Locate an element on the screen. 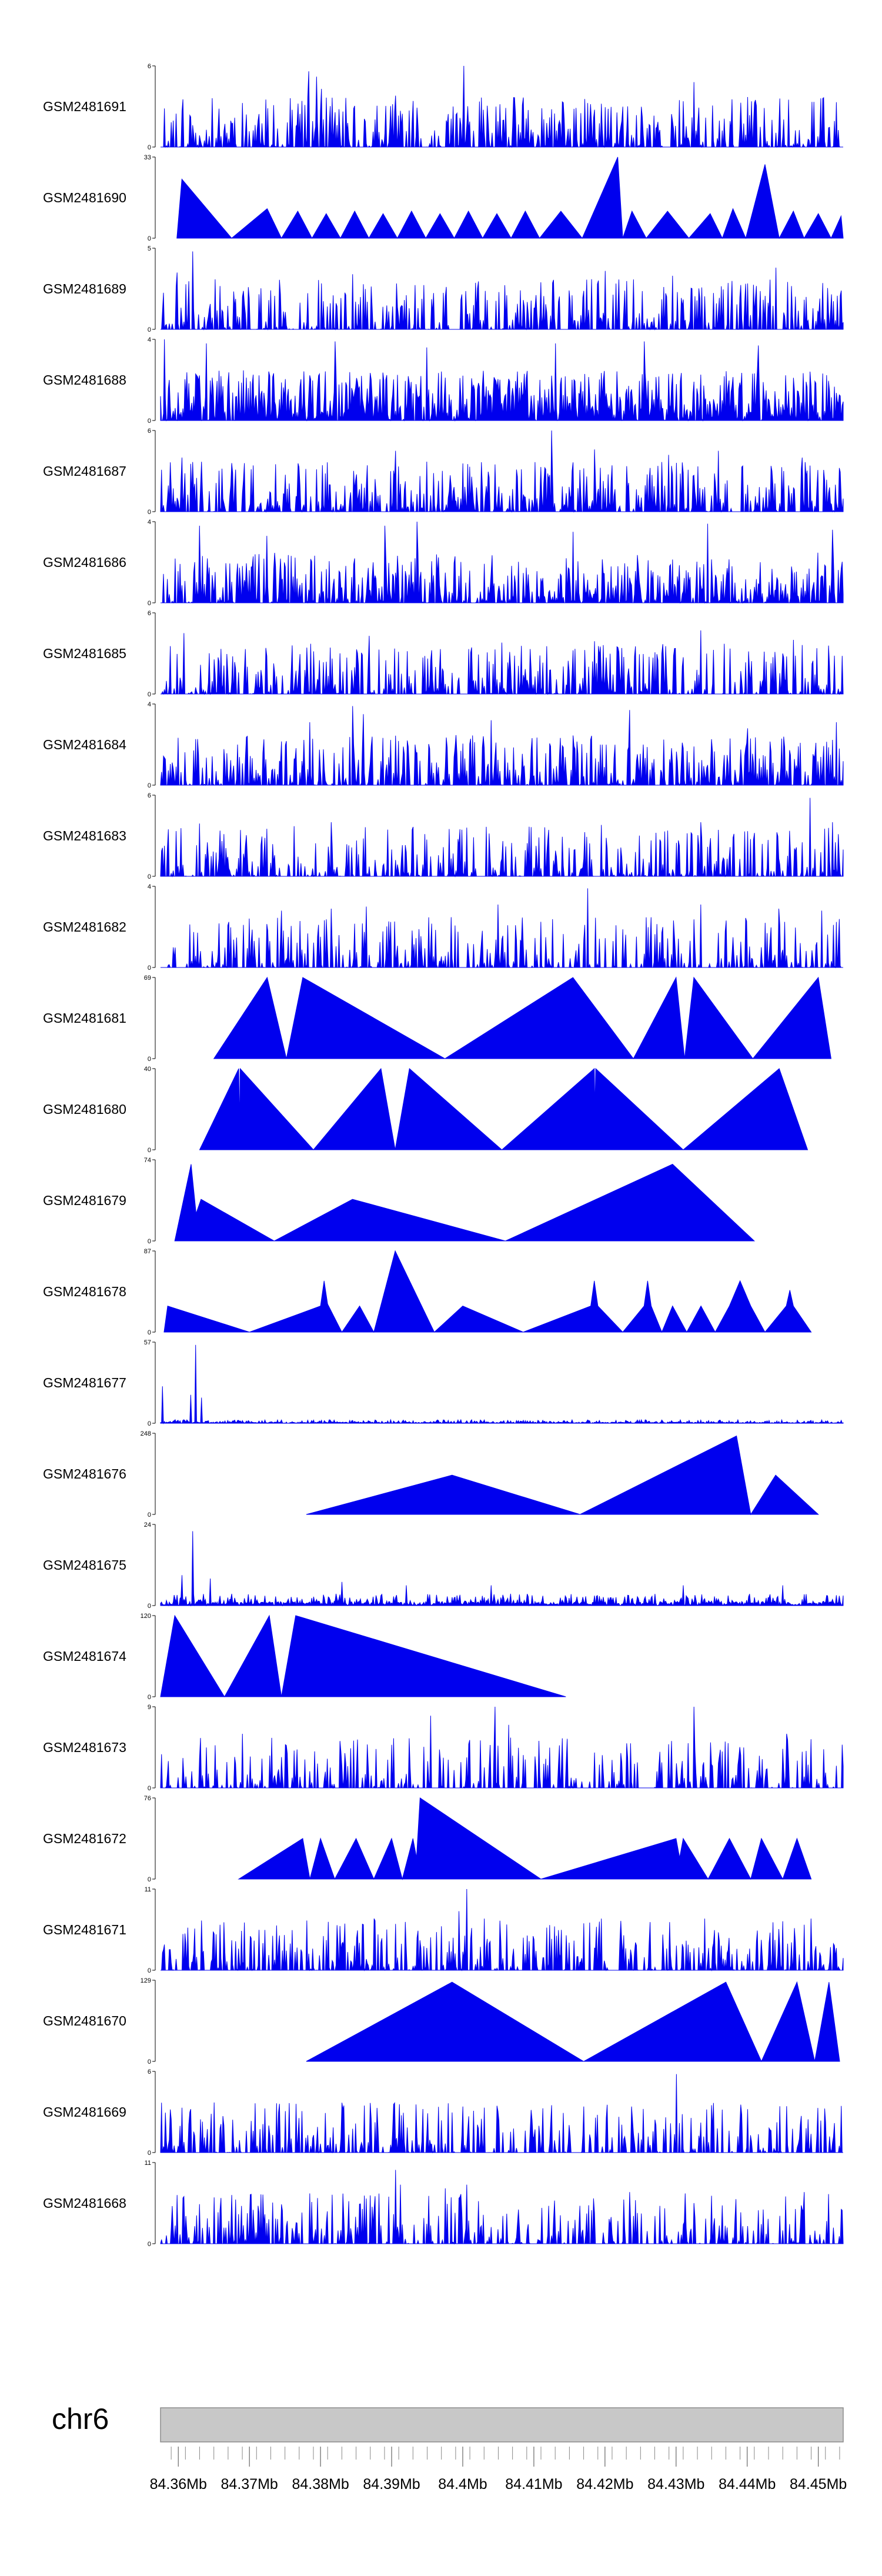 The width and height of the screenshot is (882, 2576). tick-label: 84.41Mb is located at coordinates (533, 2484).